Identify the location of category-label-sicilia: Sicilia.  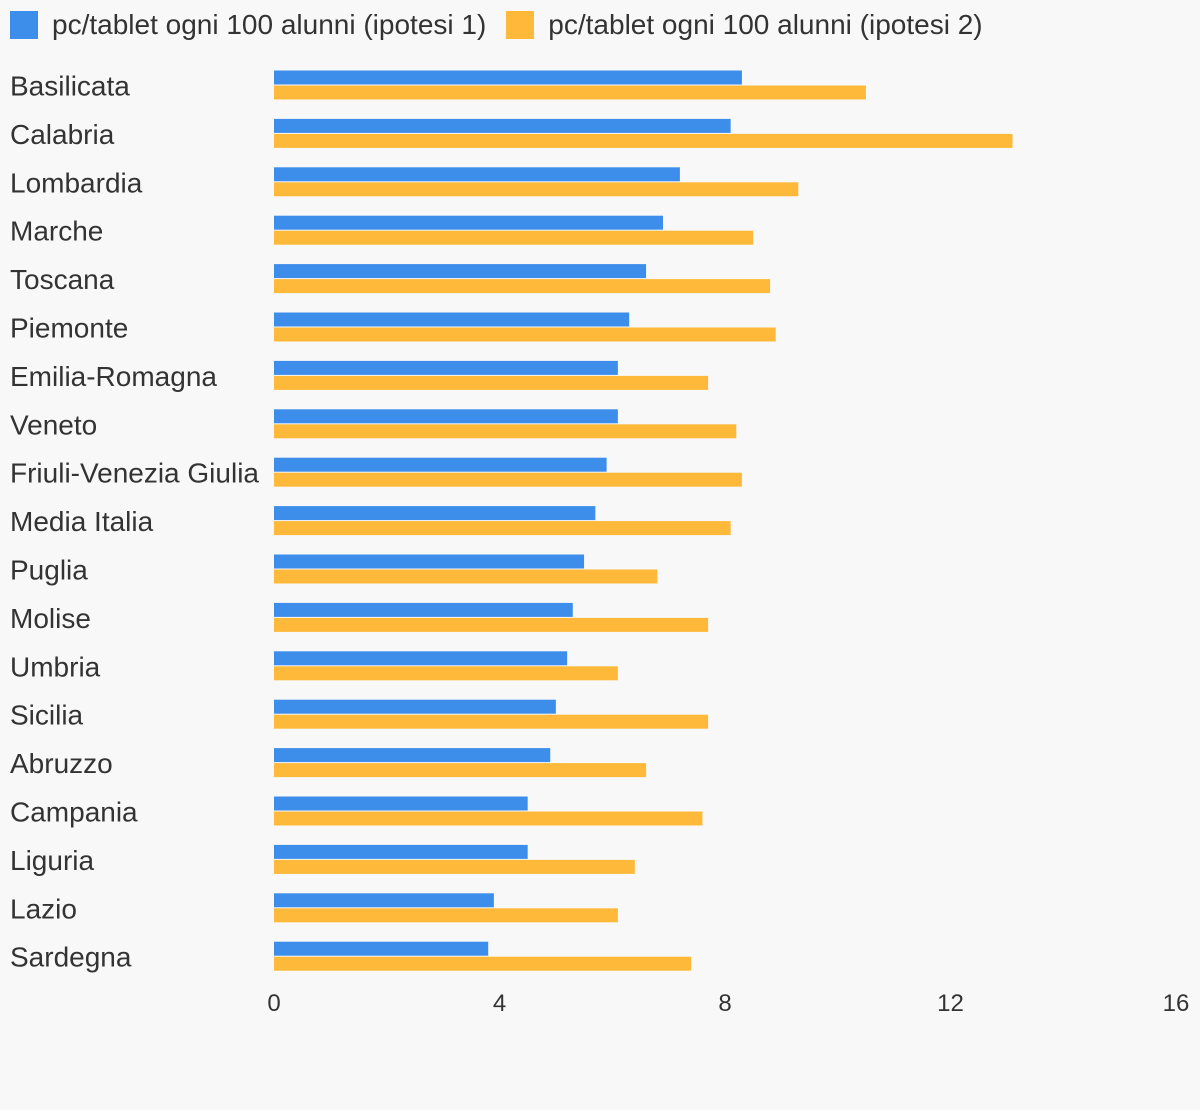
(47, 715).